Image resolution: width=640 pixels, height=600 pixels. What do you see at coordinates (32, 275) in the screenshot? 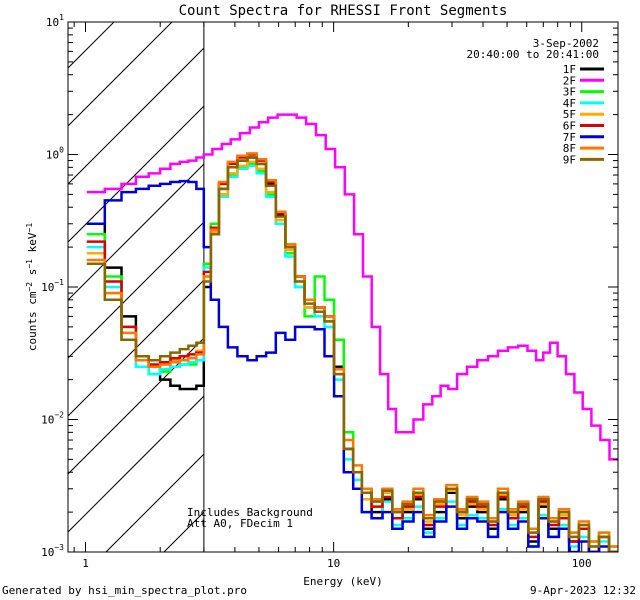
I see `y-axis-label-mid: s` at bounding box center [32, 275].